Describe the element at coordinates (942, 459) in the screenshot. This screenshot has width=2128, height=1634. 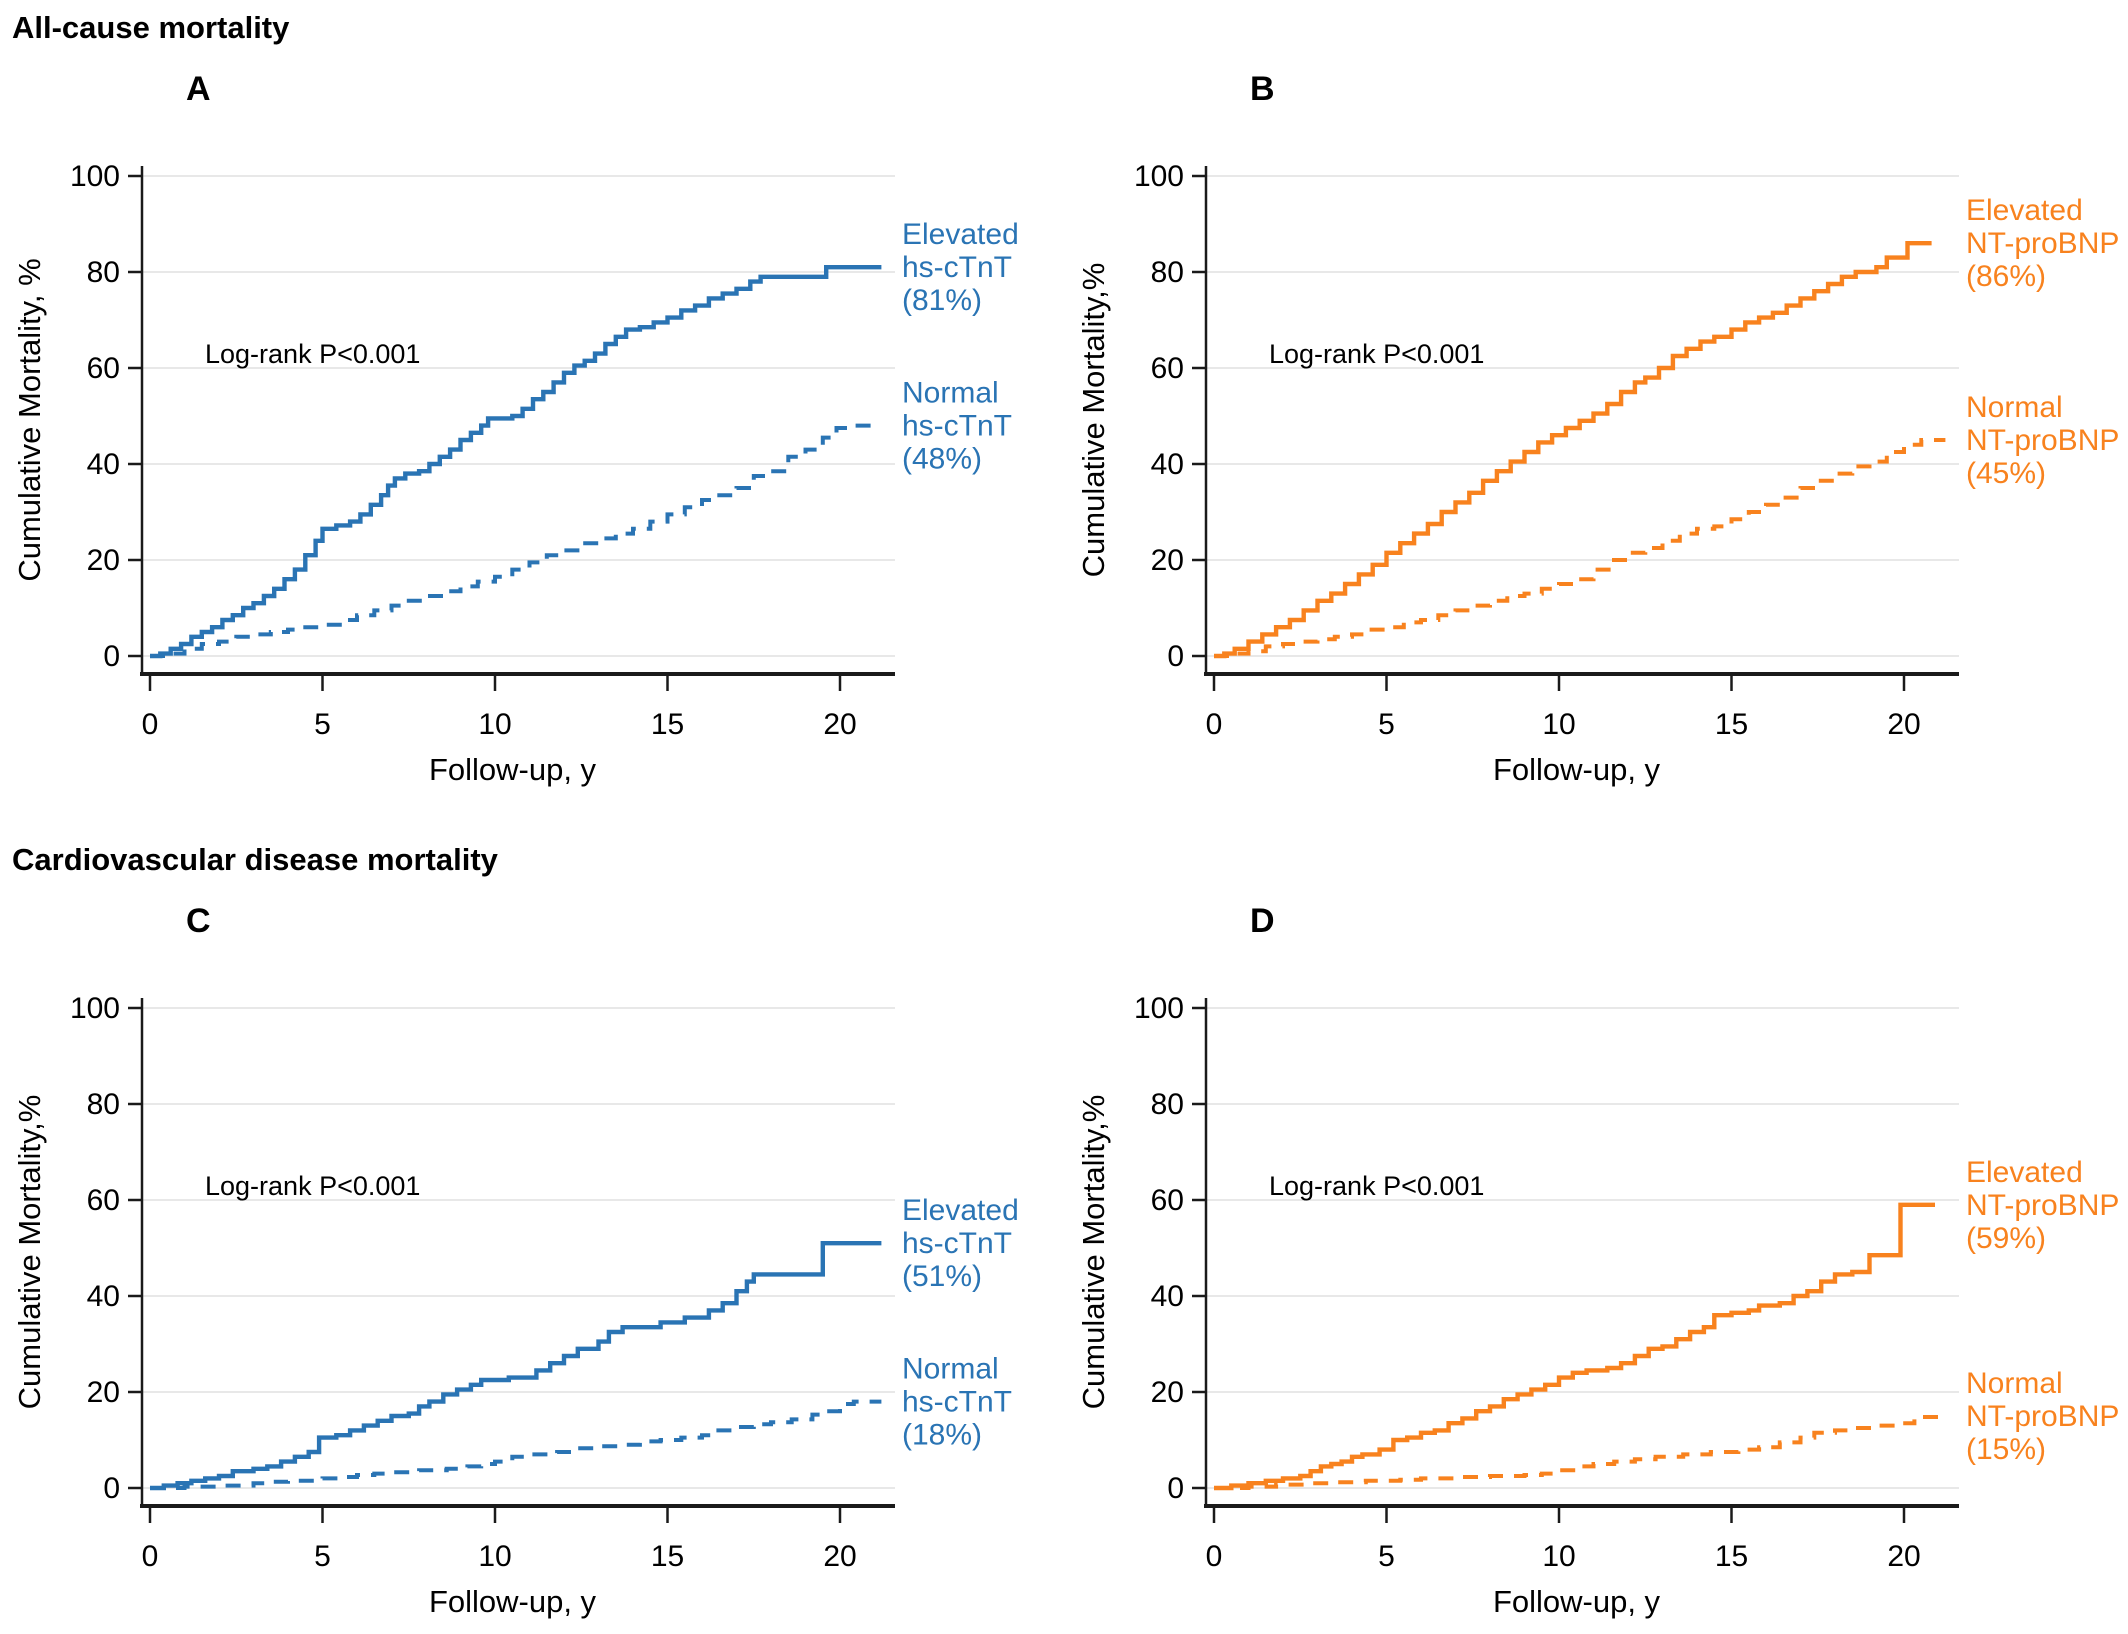
I see `curve-label-normal-line3: (48%)` at that location.